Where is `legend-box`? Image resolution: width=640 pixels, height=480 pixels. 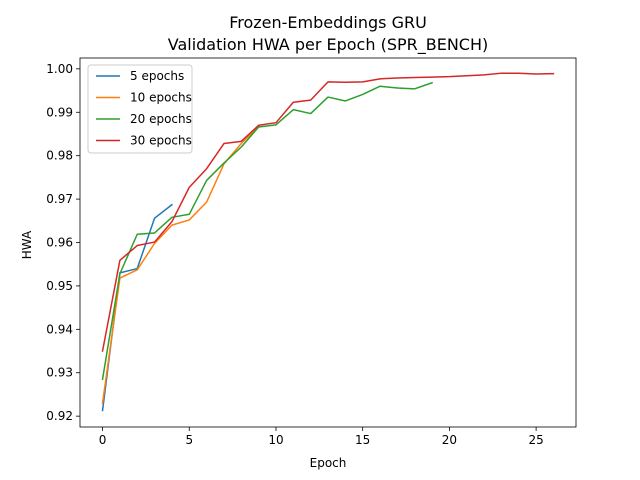
legend-box is located at coordinates (140, 109).